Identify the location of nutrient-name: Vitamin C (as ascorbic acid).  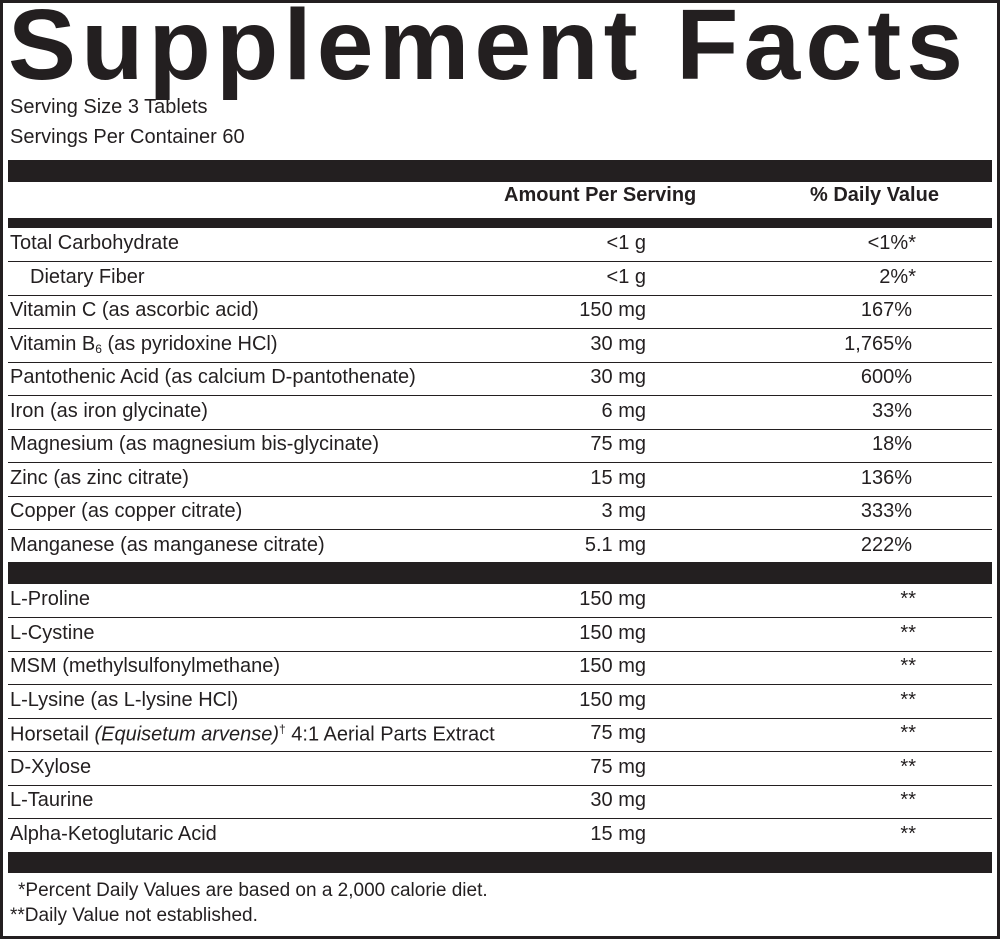
(134, 310).